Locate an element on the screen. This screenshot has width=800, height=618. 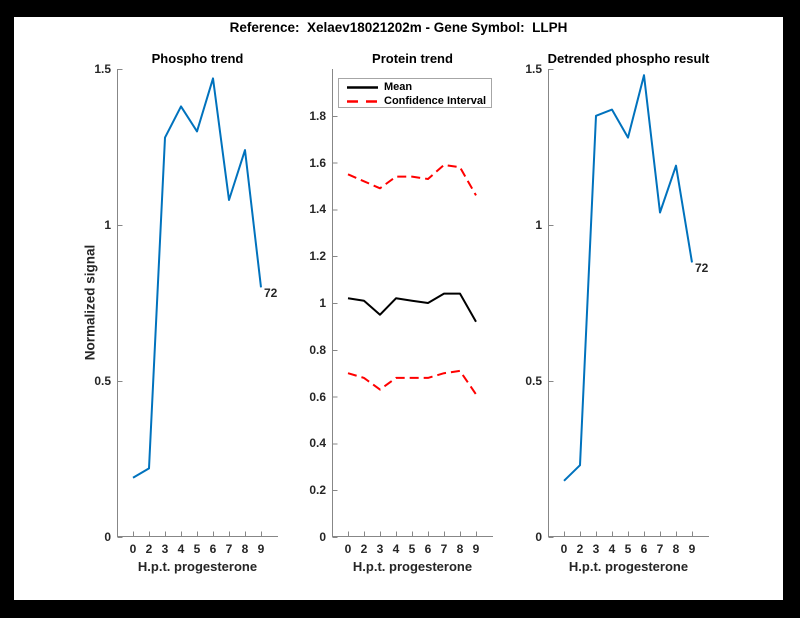
series-confidence-interval-lower is located at coordinates (412, 382).